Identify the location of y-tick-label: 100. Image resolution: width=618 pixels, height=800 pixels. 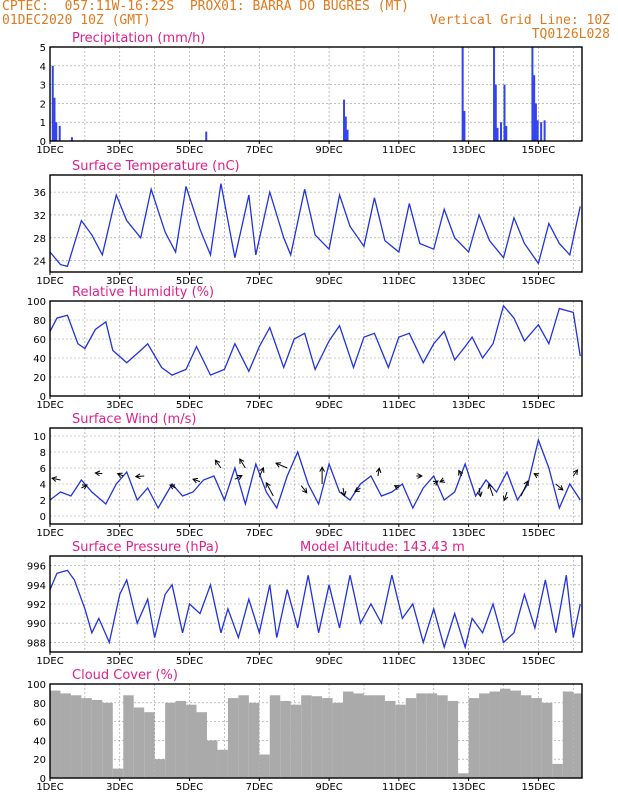
(36, 302).